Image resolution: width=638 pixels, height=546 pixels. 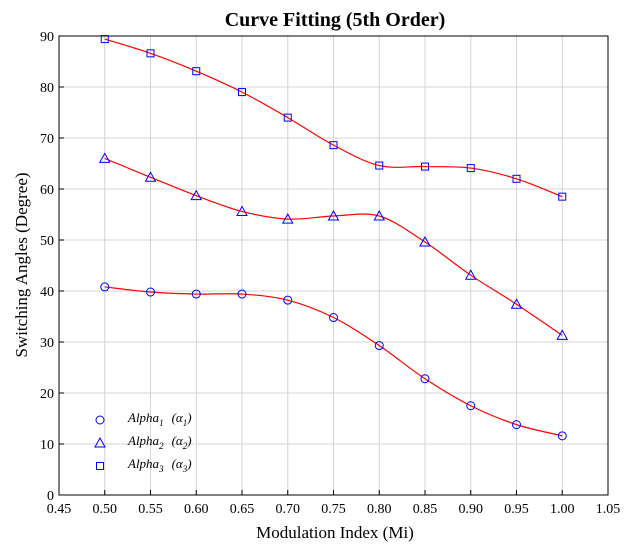 What do you see at coordinates (47, 88) in the screenshot?
I see `y-tick-label: 80` at bounding box center [47, 88].